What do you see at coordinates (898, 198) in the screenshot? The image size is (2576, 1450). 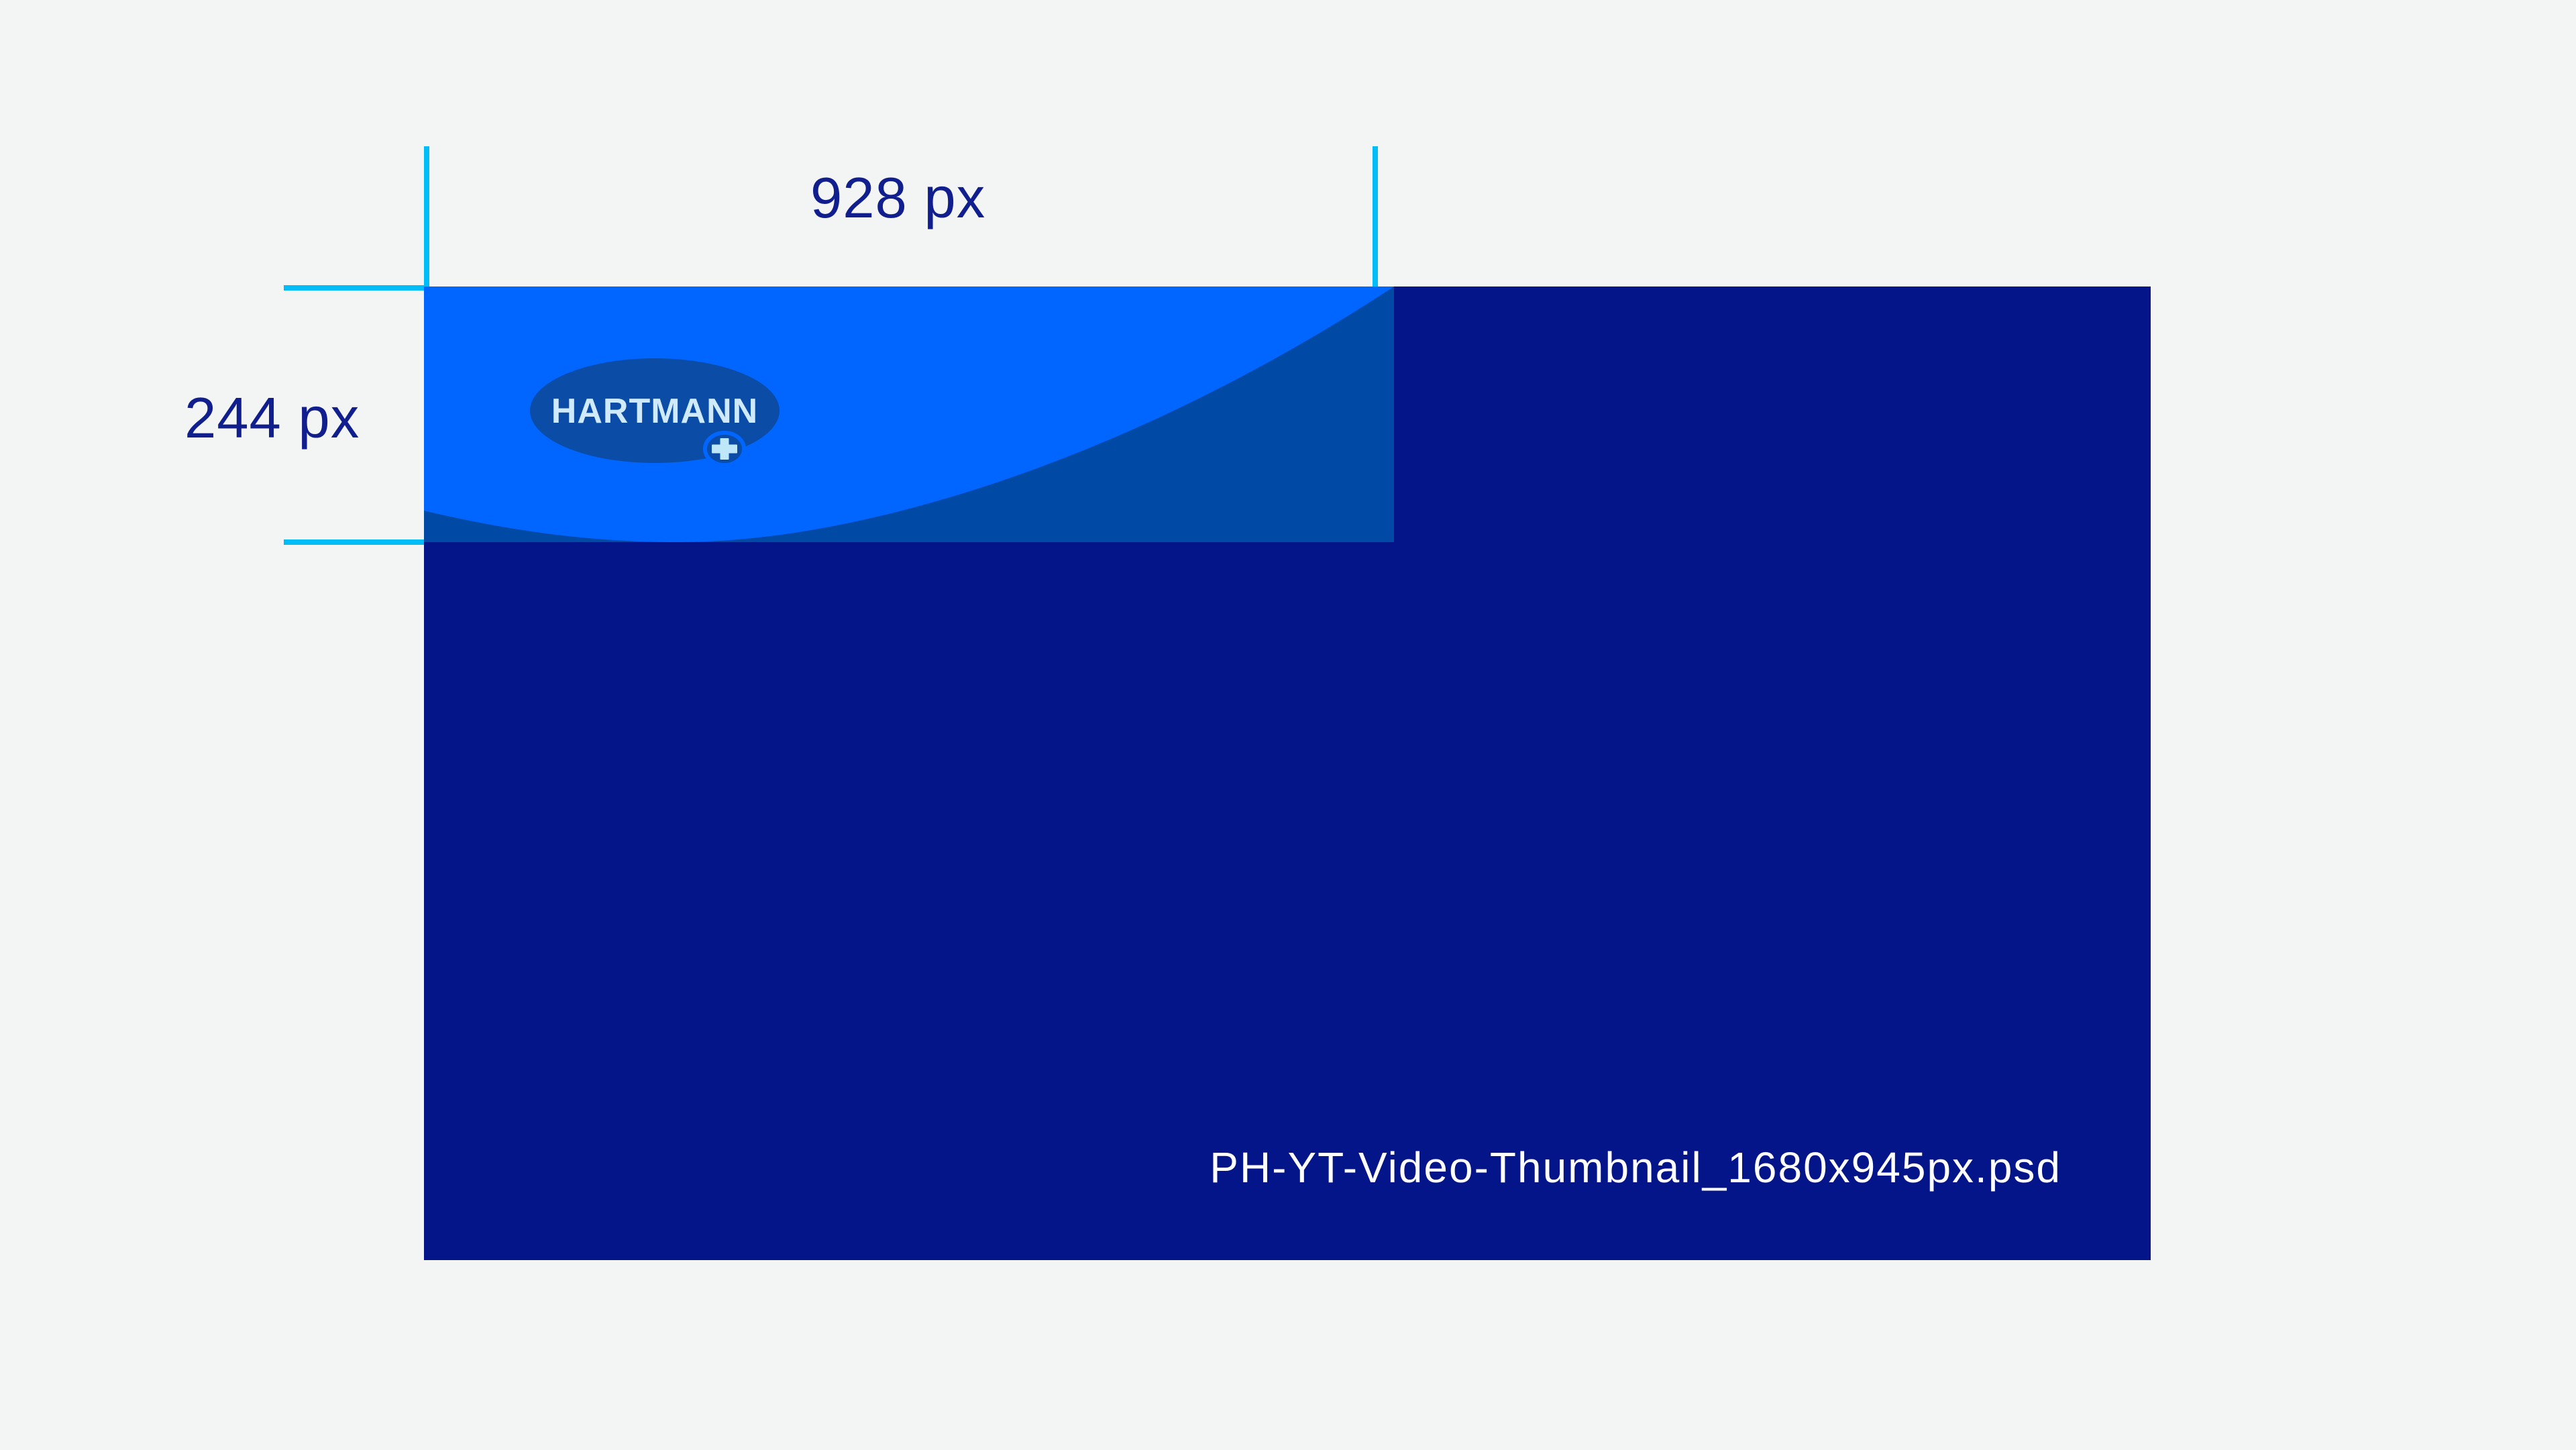 I see `width-dimension-label: 928 px` at bounding box center [898, 198].